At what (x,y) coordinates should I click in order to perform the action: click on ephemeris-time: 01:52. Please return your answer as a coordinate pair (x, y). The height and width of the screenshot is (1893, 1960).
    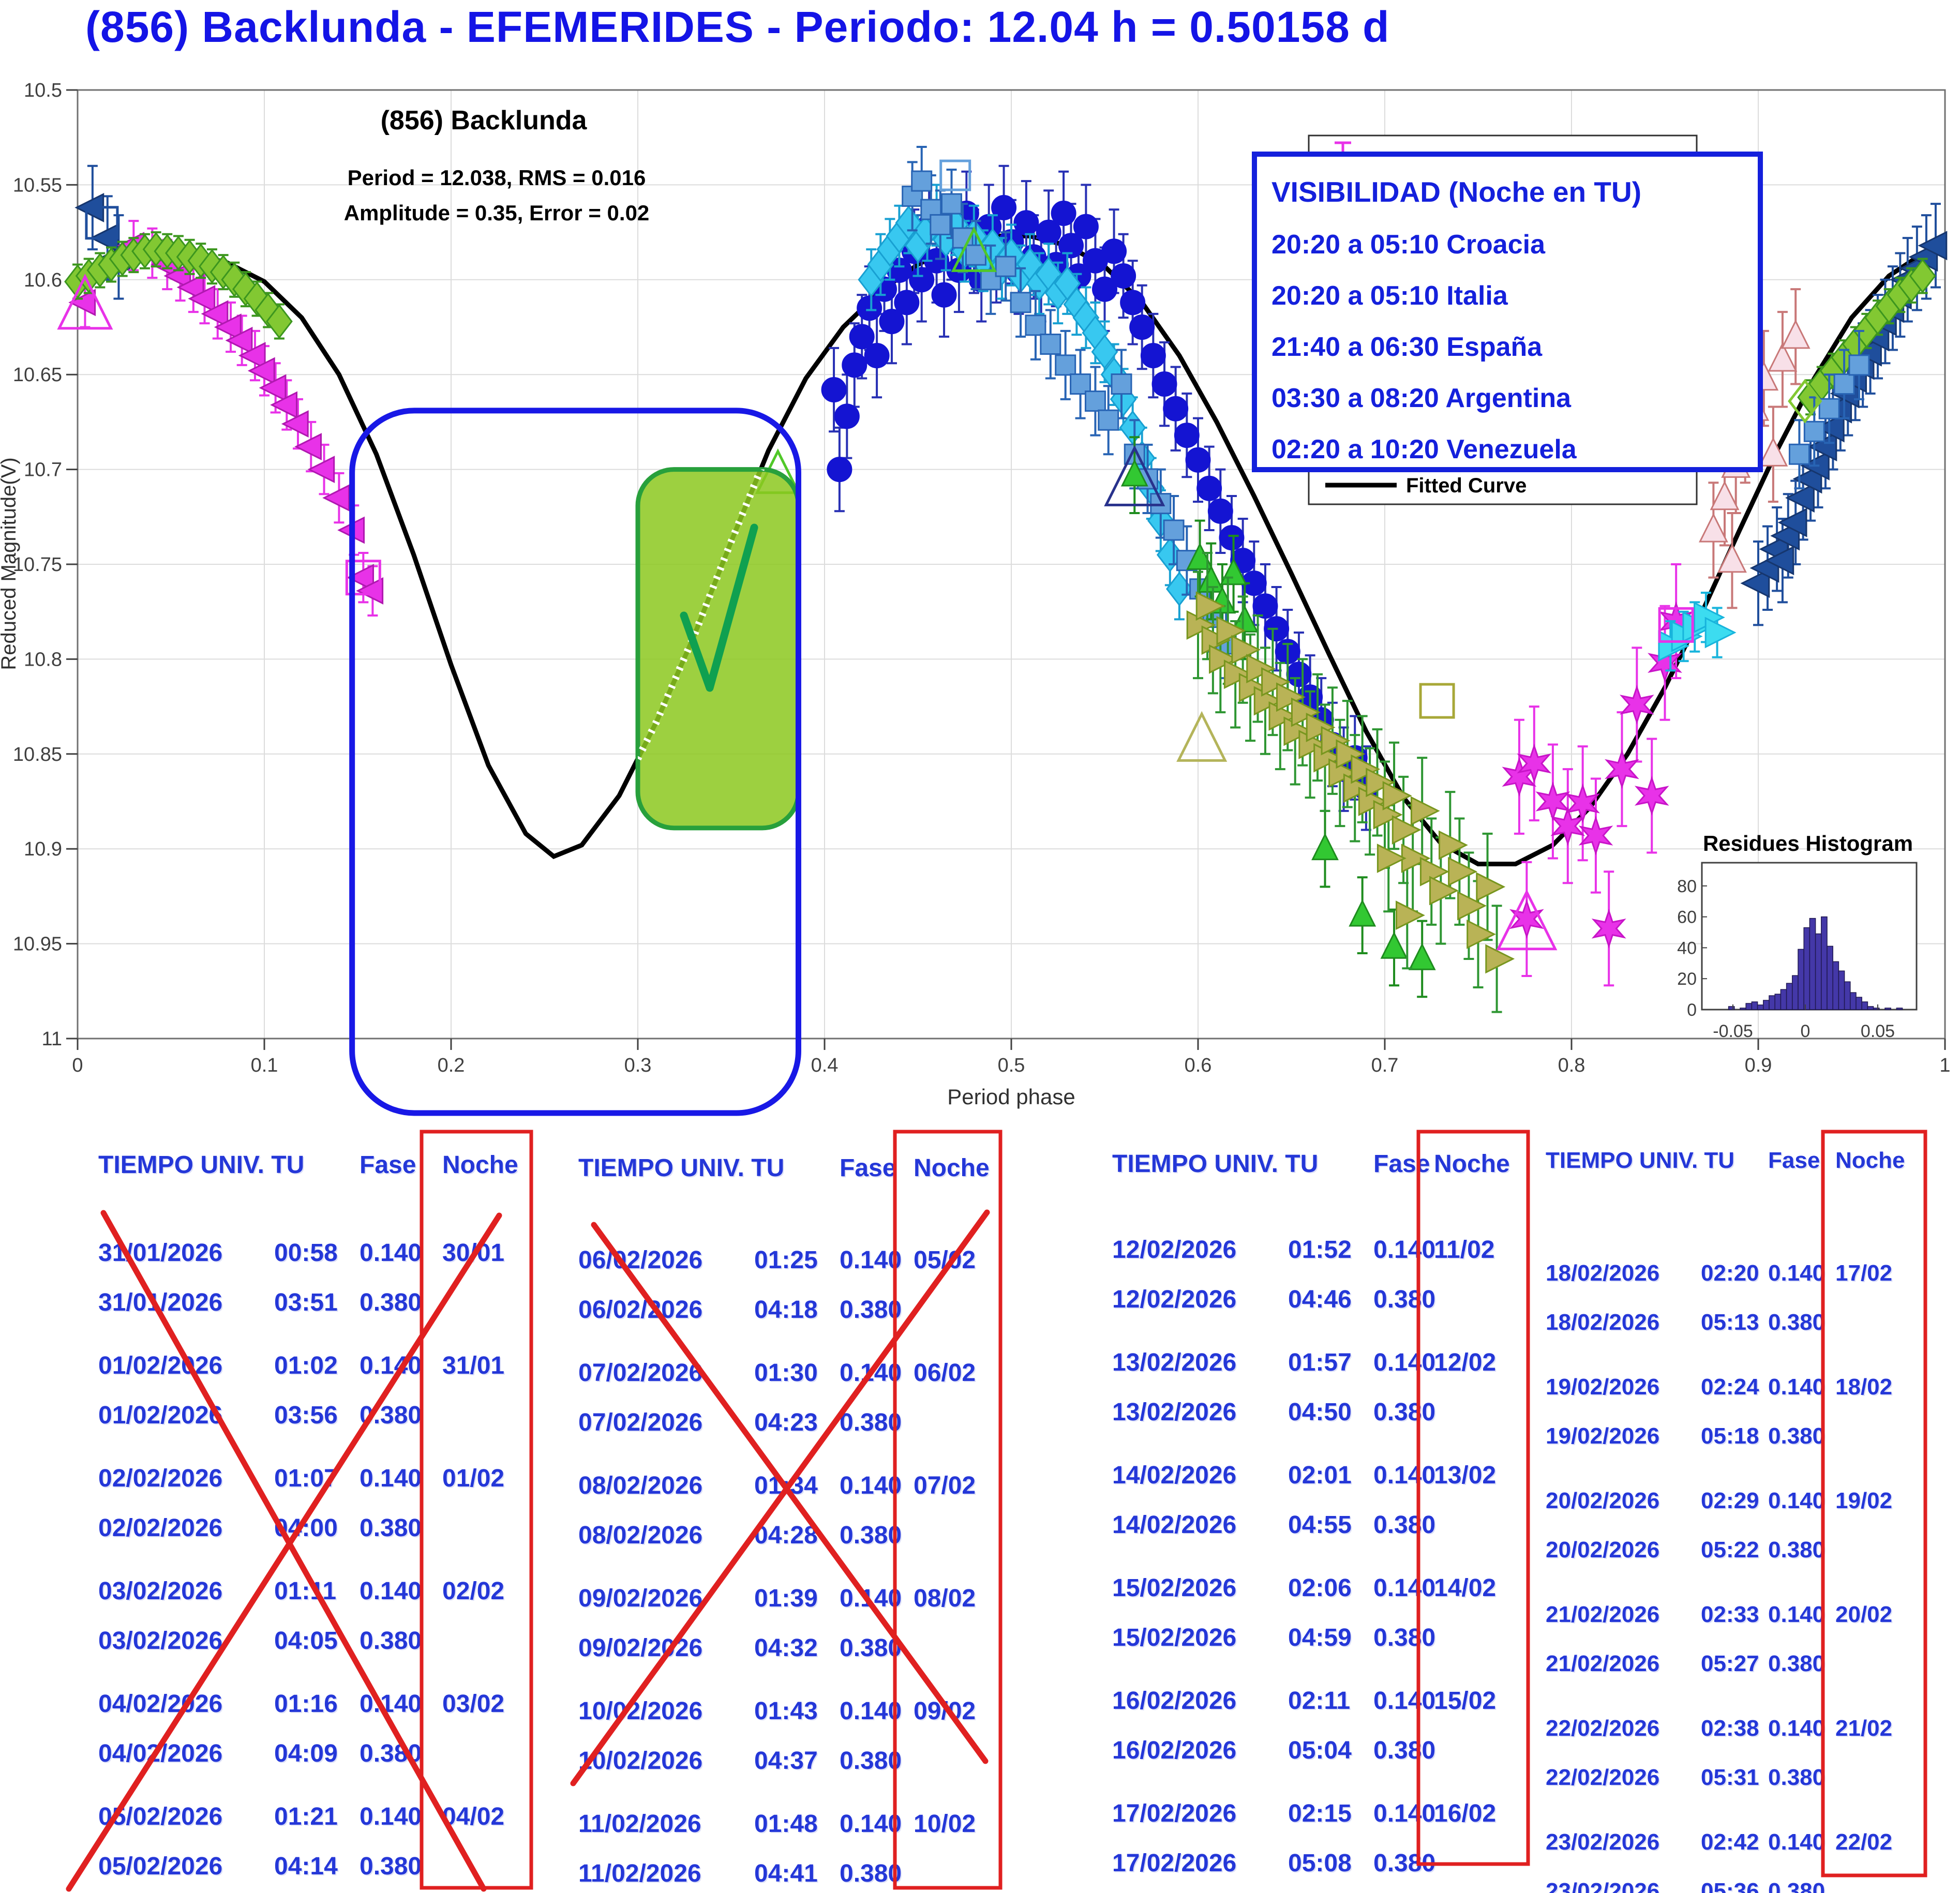
    Looking at the image, I should click on (1320, 1250).